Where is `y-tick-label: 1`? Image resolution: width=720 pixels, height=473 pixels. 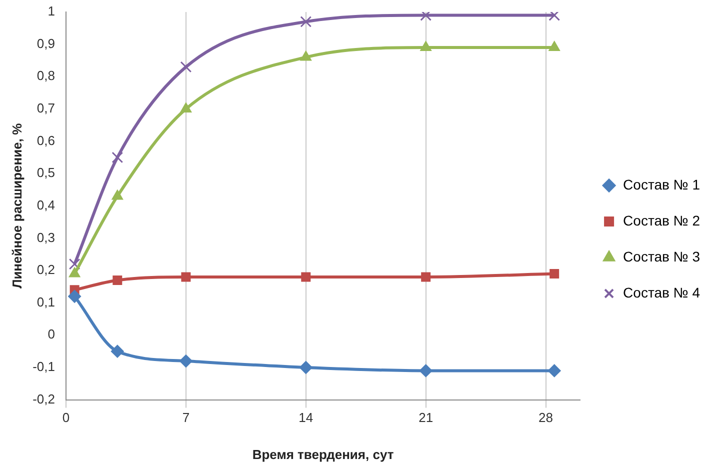
y-tick-label: 1 is located at coordinates (51, 11).